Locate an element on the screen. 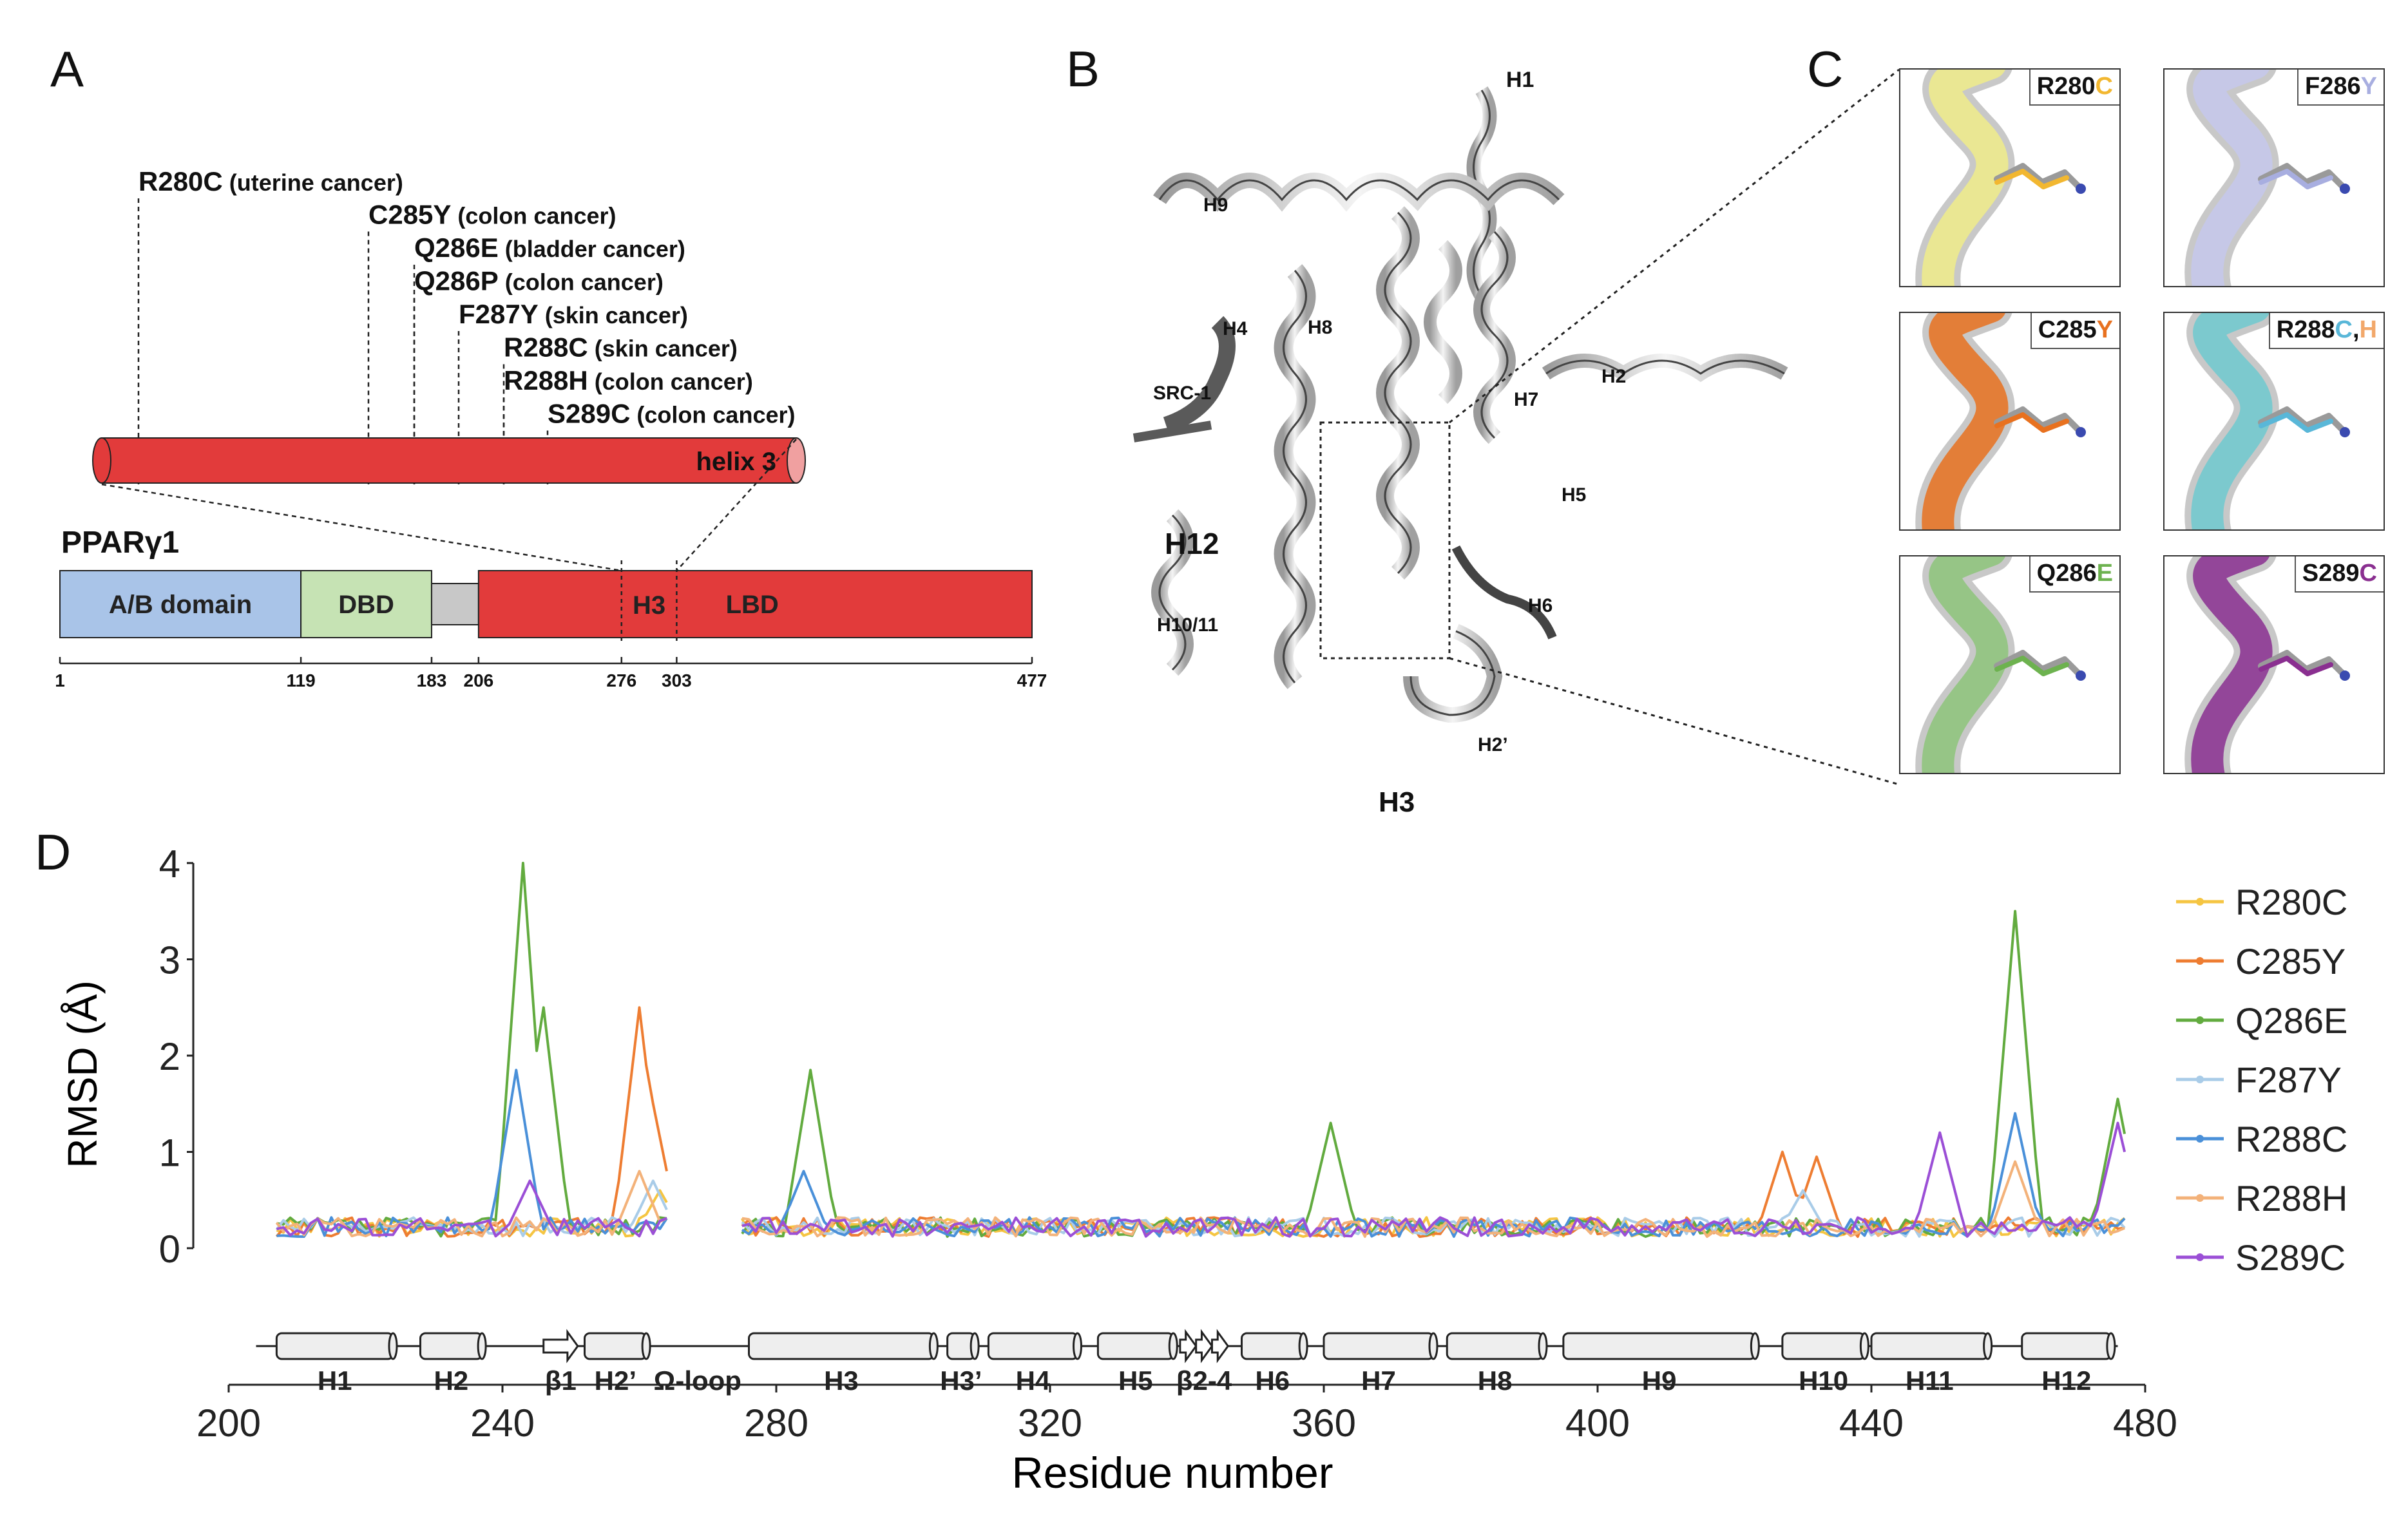 This screenshot has height=1520, width=2408. x-tick-label: 200 is located at coordinates (229, 1423).